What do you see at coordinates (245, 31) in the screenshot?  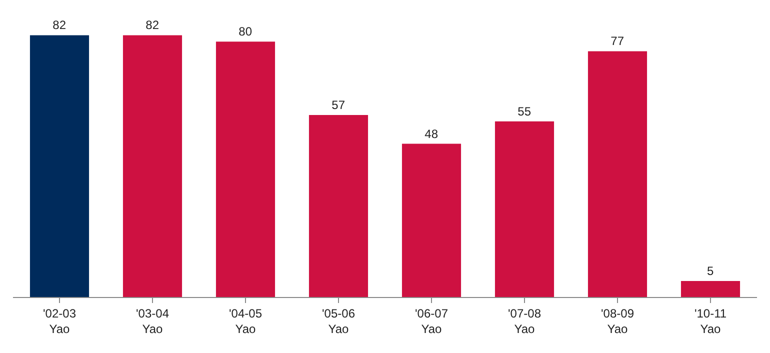 I see `data-label: 80` at bounding box center [245, 31].